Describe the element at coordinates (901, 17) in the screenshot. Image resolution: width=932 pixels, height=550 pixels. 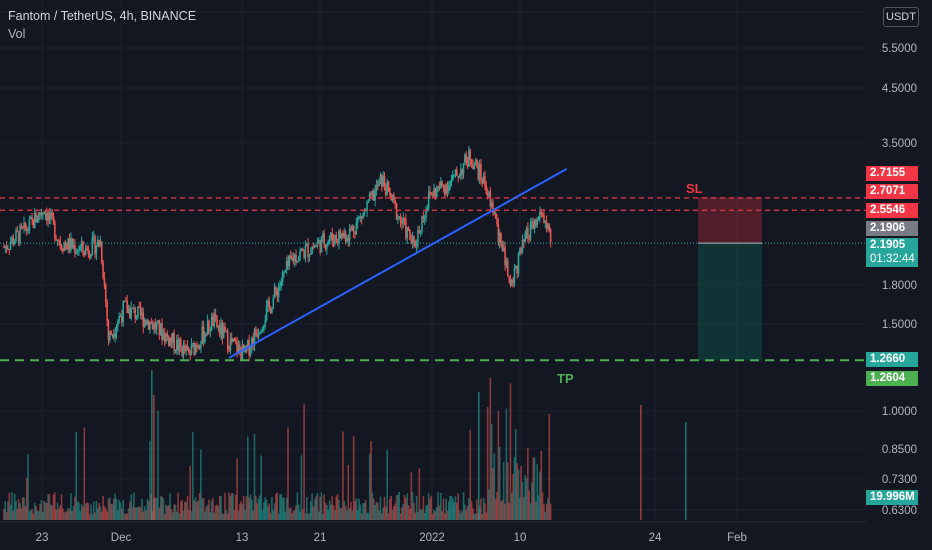
I see `currency-button: USDT` at that location.